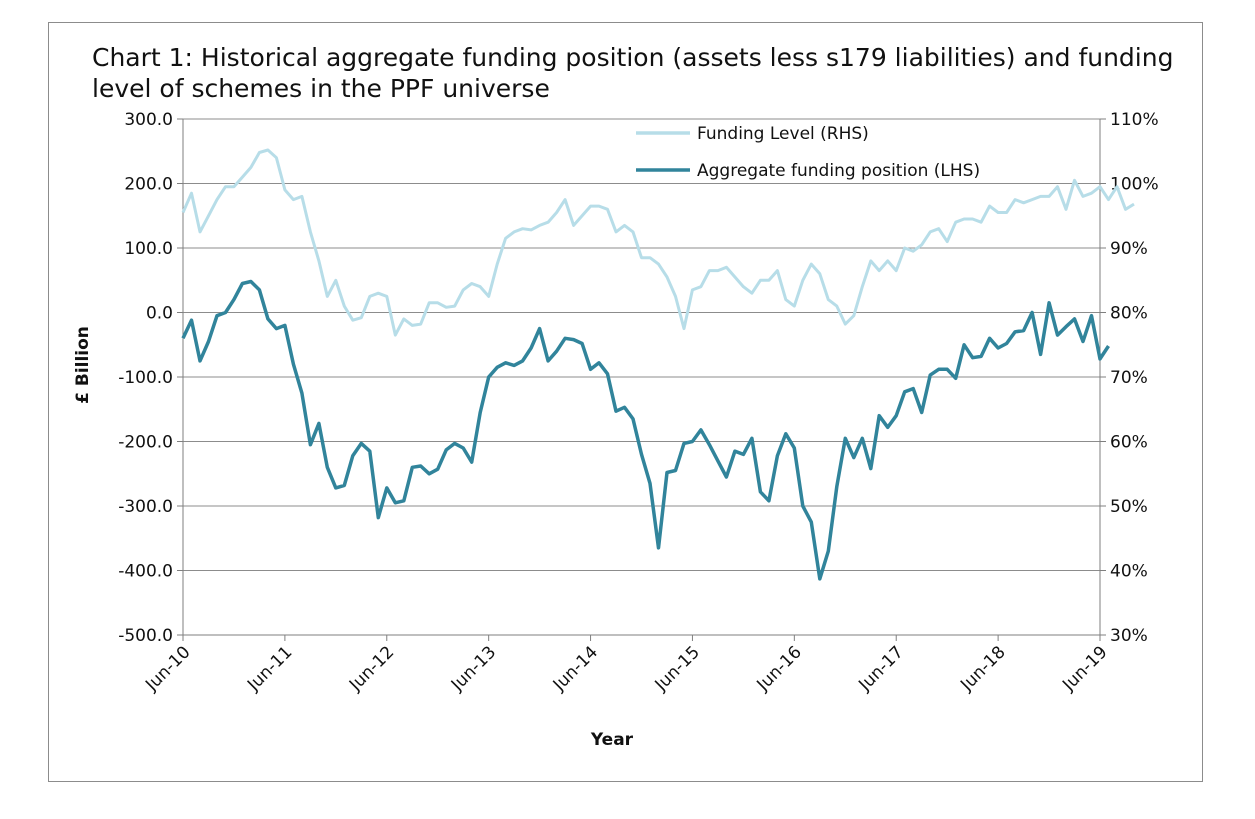 This screenshot has width=1255, height=819. Describe the element at coordinates (145, 636) in the screenshot. I see `y-tick-label: -500.0` at that location.